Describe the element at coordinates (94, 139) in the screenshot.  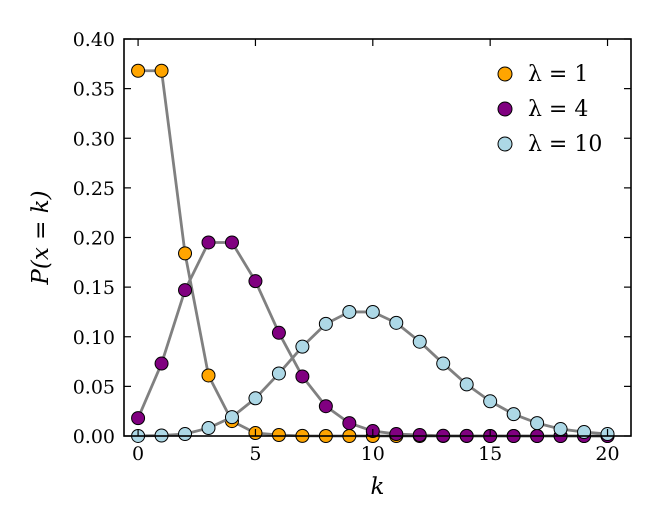
I see `y-tick-label: 0.30` at that location.